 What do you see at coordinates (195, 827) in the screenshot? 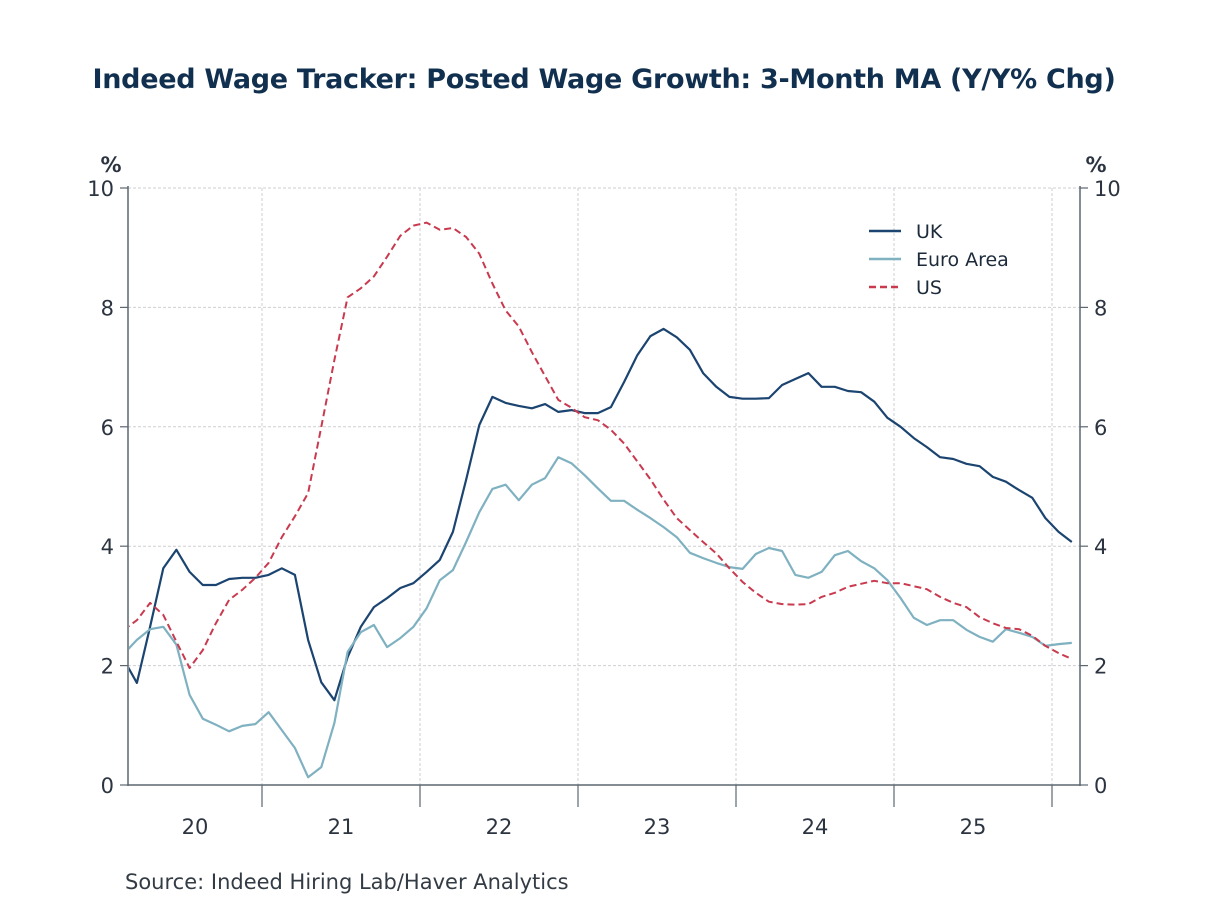
I see `x-tick-label: 20` at bounding box center [195, 827].